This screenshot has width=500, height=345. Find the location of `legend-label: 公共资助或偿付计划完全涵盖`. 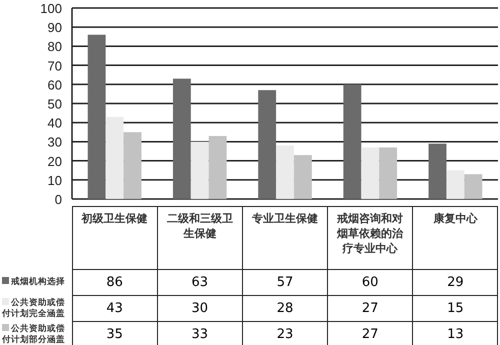

legend-label: 公共资助或偿付计划完全涵盖 is located at coordinates (33, 308).